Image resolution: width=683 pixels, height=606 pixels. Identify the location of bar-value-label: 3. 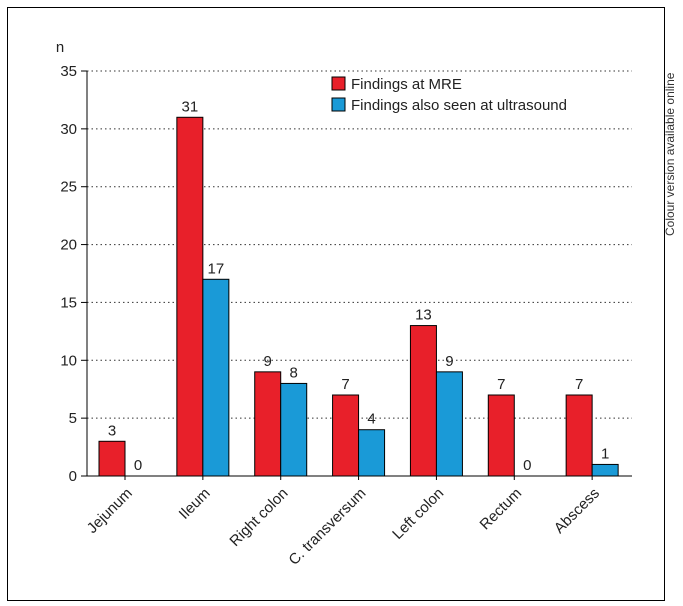
(112, 430).